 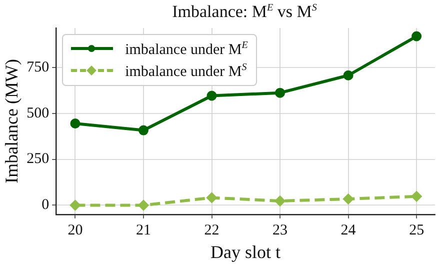 What do you see at coordinates (280, 230) in the screenshot?
I see `x-tick-label: 23` at bounding box center [280, 230].